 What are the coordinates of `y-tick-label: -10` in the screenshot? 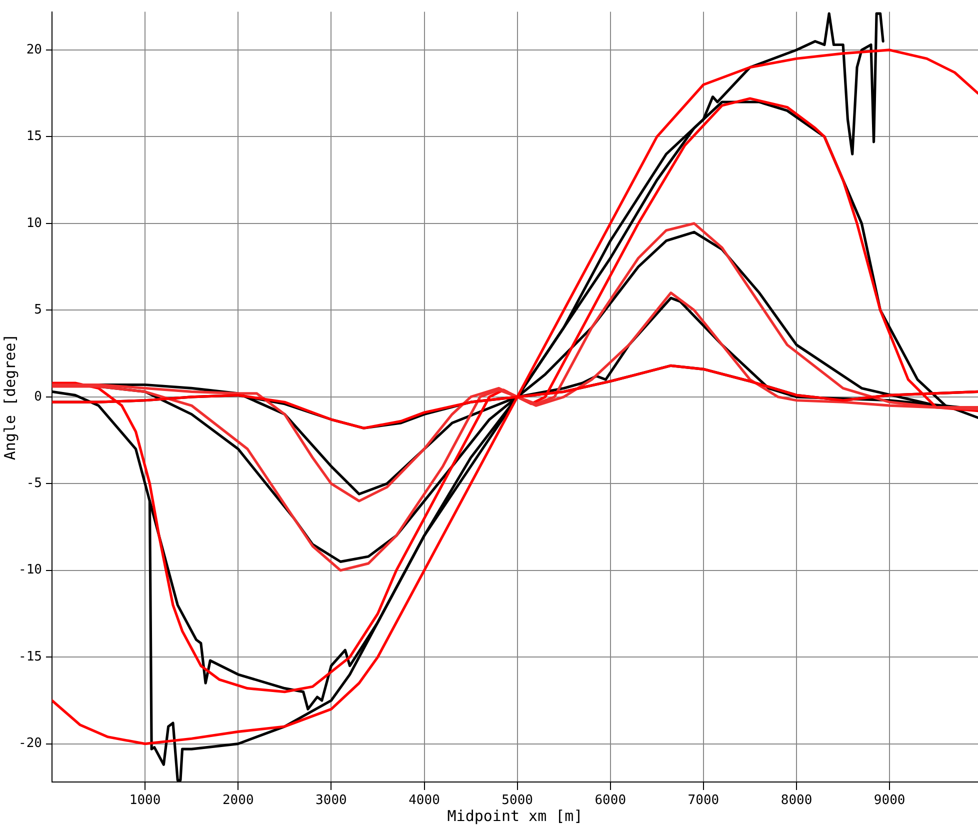 It's located at (30, 570).